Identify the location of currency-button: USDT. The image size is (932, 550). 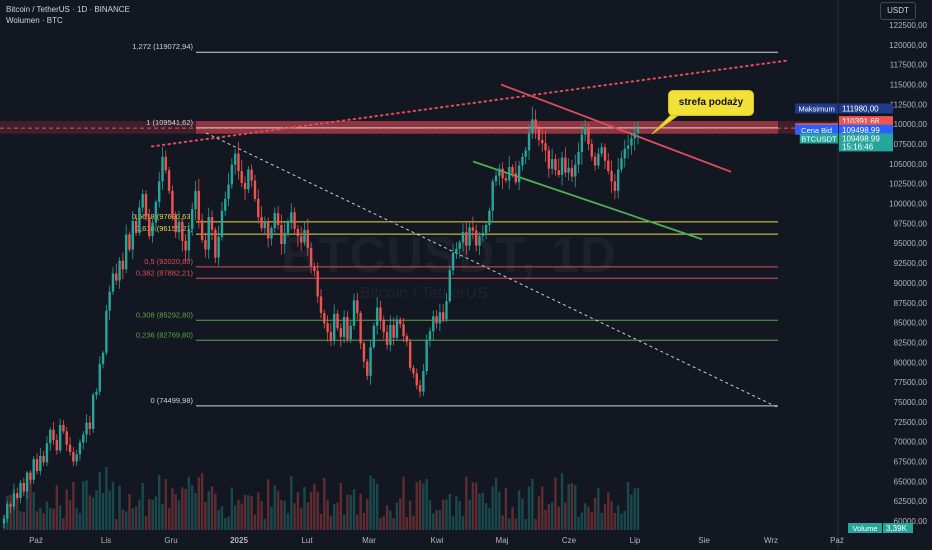
(898, 11).